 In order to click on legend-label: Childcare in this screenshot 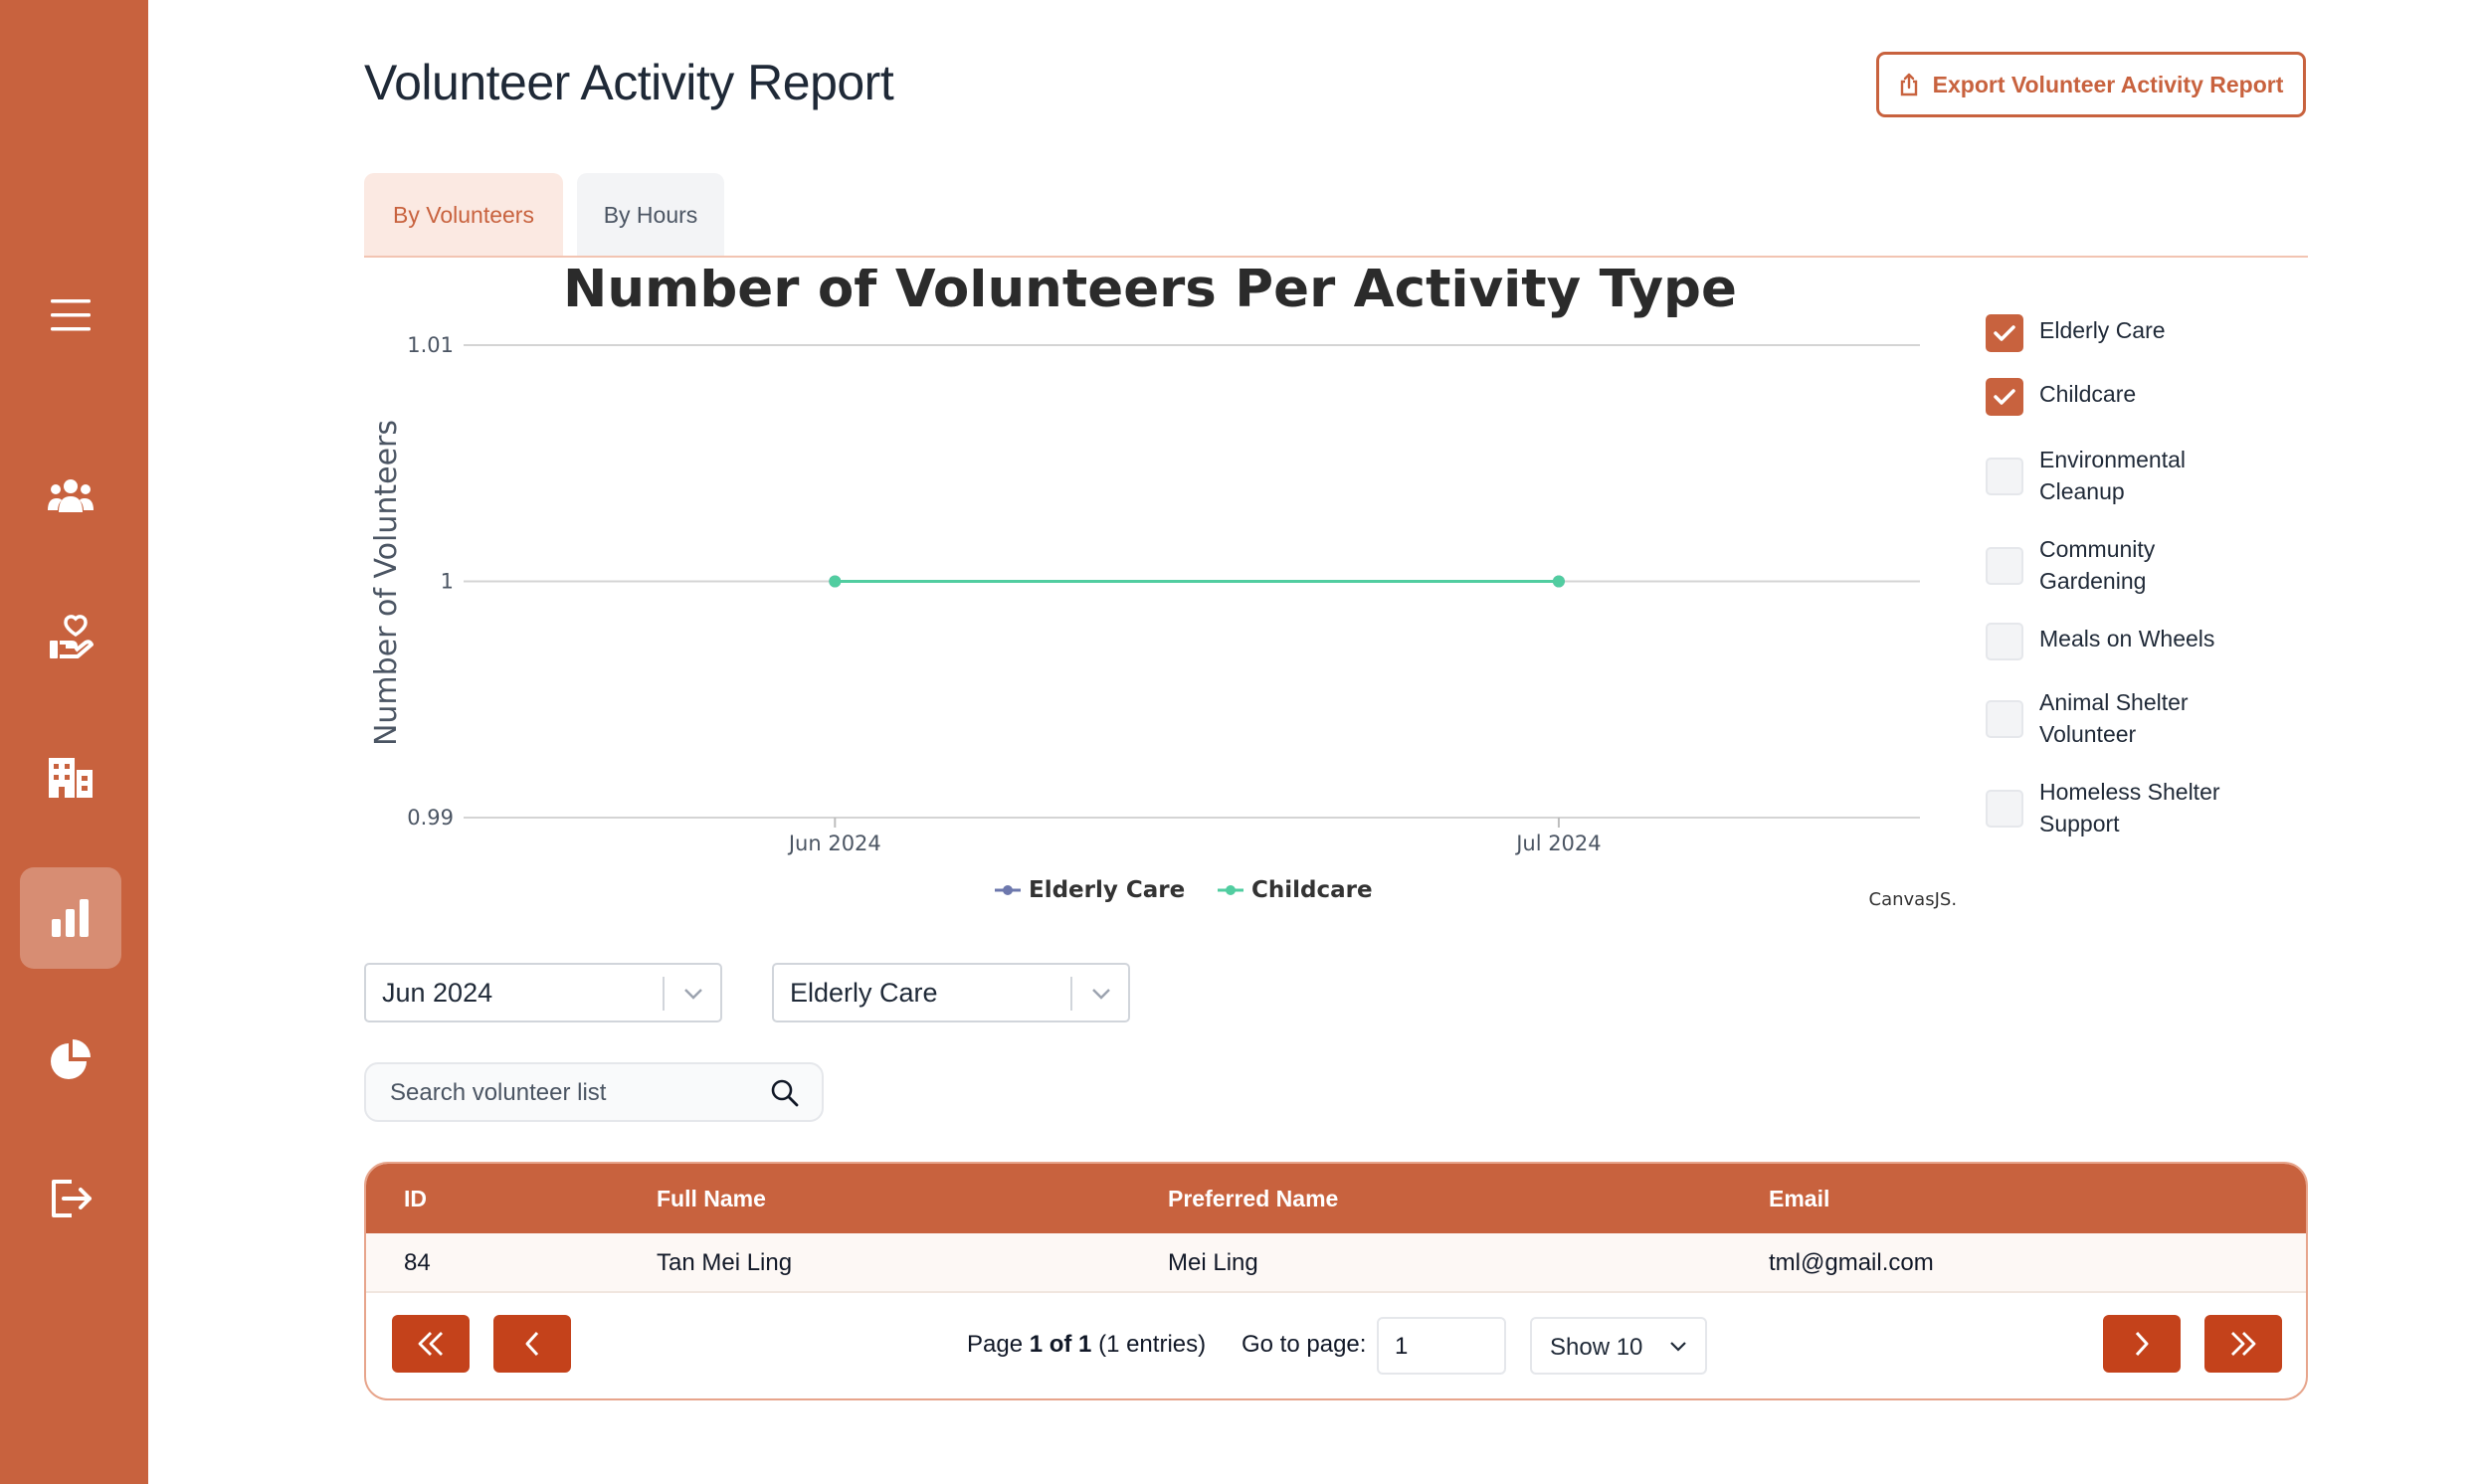, I will do `click(1312, 890)`.